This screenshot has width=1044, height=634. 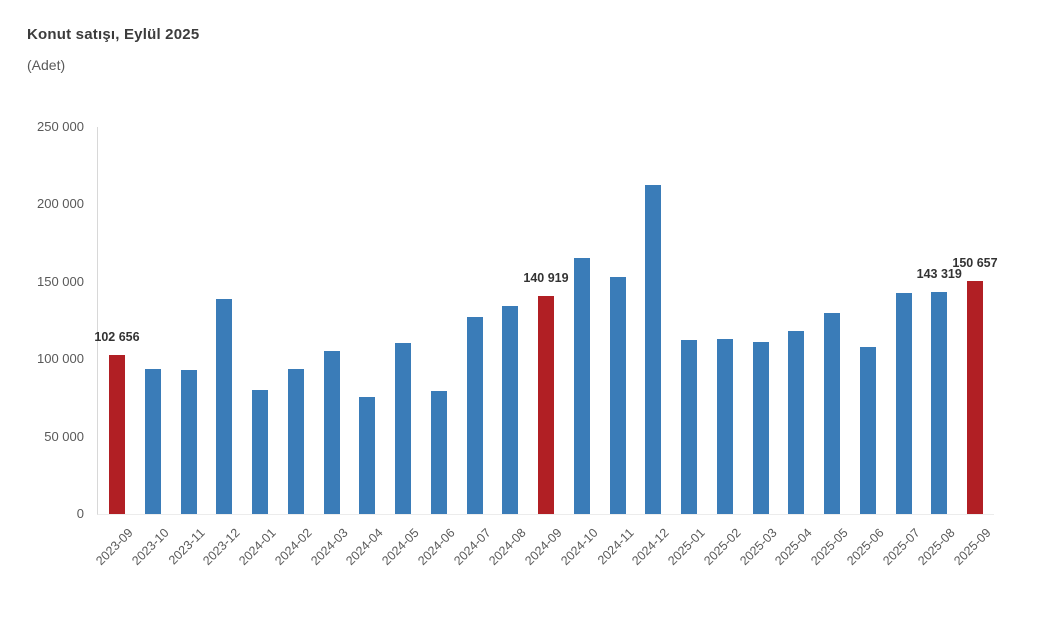 What do you see at coordinates (64, 436) in the screenshot?
I see `y-axis-tick-label: 50 000` at bounding box center [64, 436].